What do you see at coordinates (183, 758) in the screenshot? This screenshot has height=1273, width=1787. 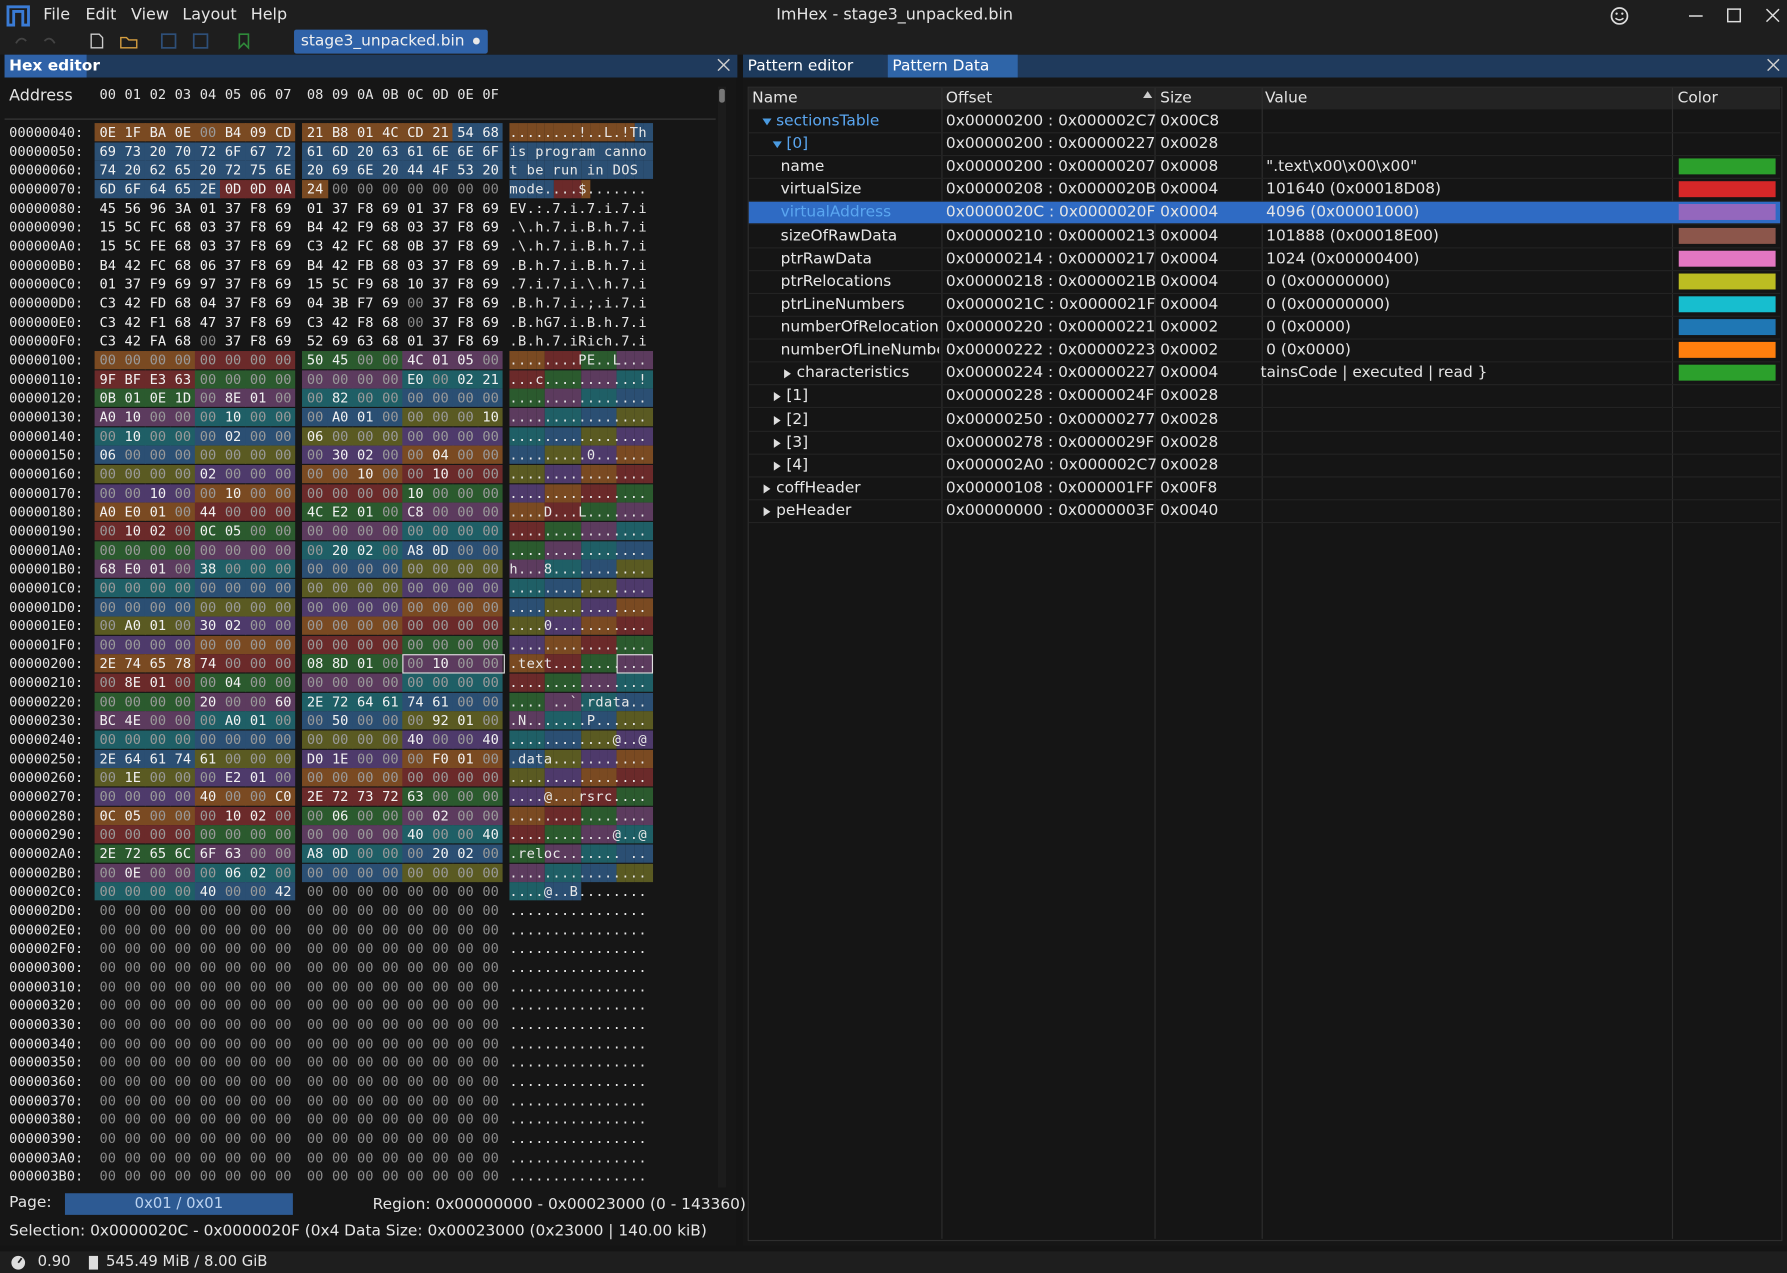 I see `hex-byte: 74` at bounding box center [183, 758].